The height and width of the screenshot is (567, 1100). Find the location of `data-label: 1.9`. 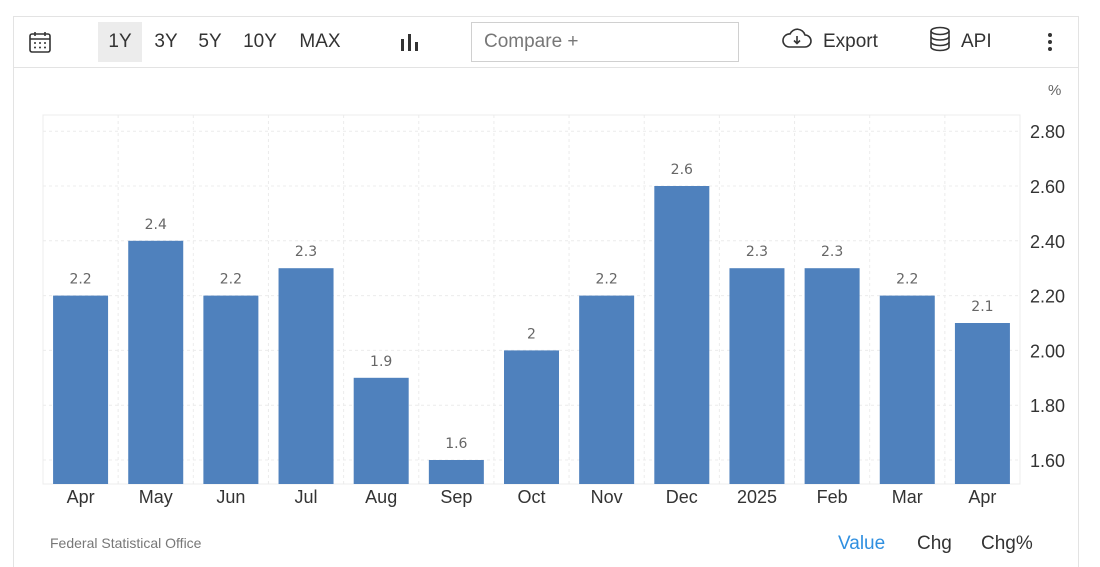

data-label: 1.9 is located at coordinates (381, 362).